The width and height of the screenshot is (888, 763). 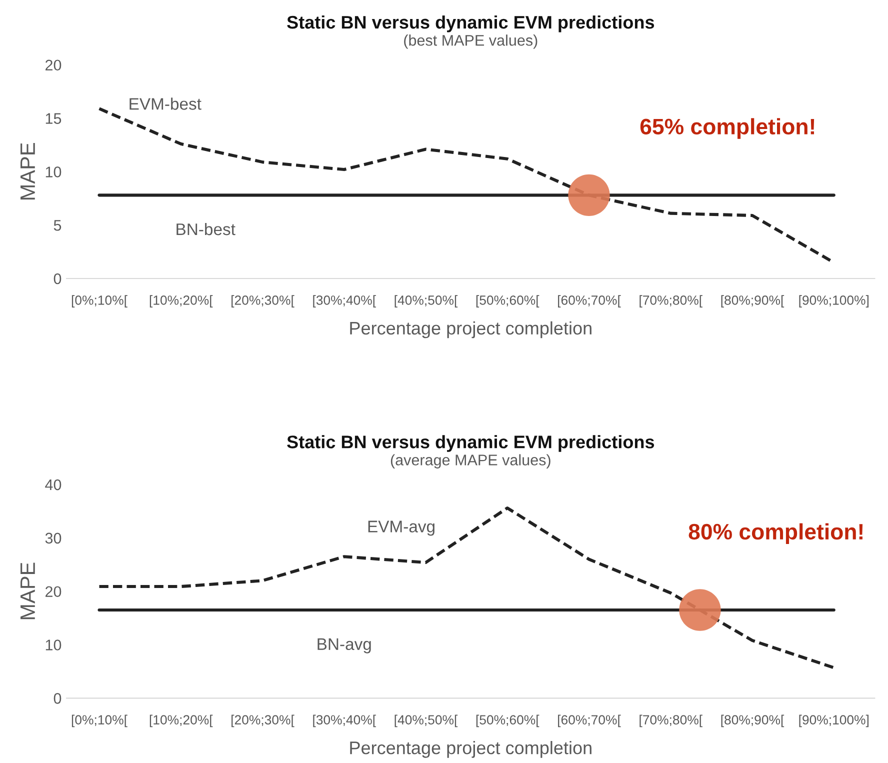 What do you see at coordinates (206, 229) in the screenshot?
I see `series-label: BN-best` at bounding box center [206, 229].